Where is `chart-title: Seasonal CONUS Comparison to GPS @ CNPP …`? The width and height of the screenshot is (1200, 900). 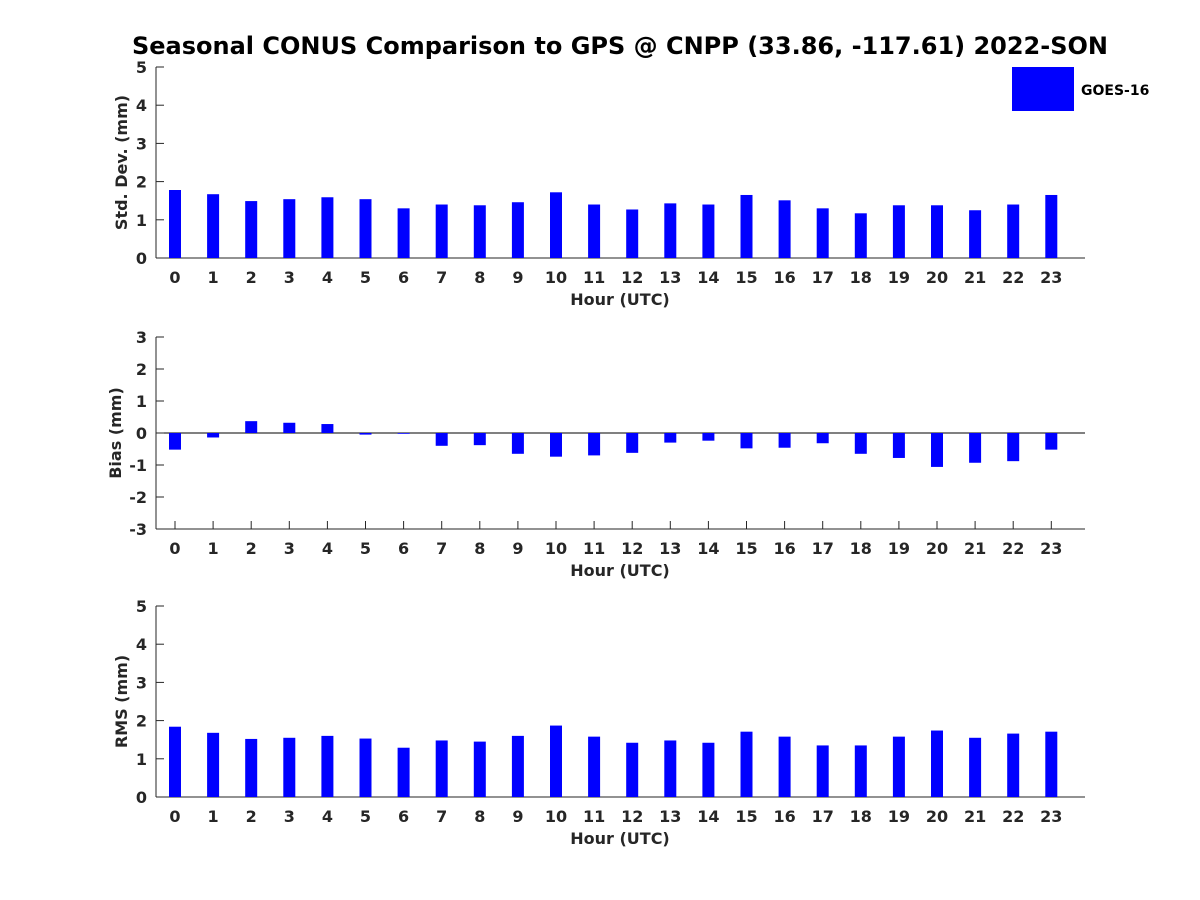 chart-title: Seasonal CONUS Comparison to GPS @ CNPP … is located at coordinates (620, 46).